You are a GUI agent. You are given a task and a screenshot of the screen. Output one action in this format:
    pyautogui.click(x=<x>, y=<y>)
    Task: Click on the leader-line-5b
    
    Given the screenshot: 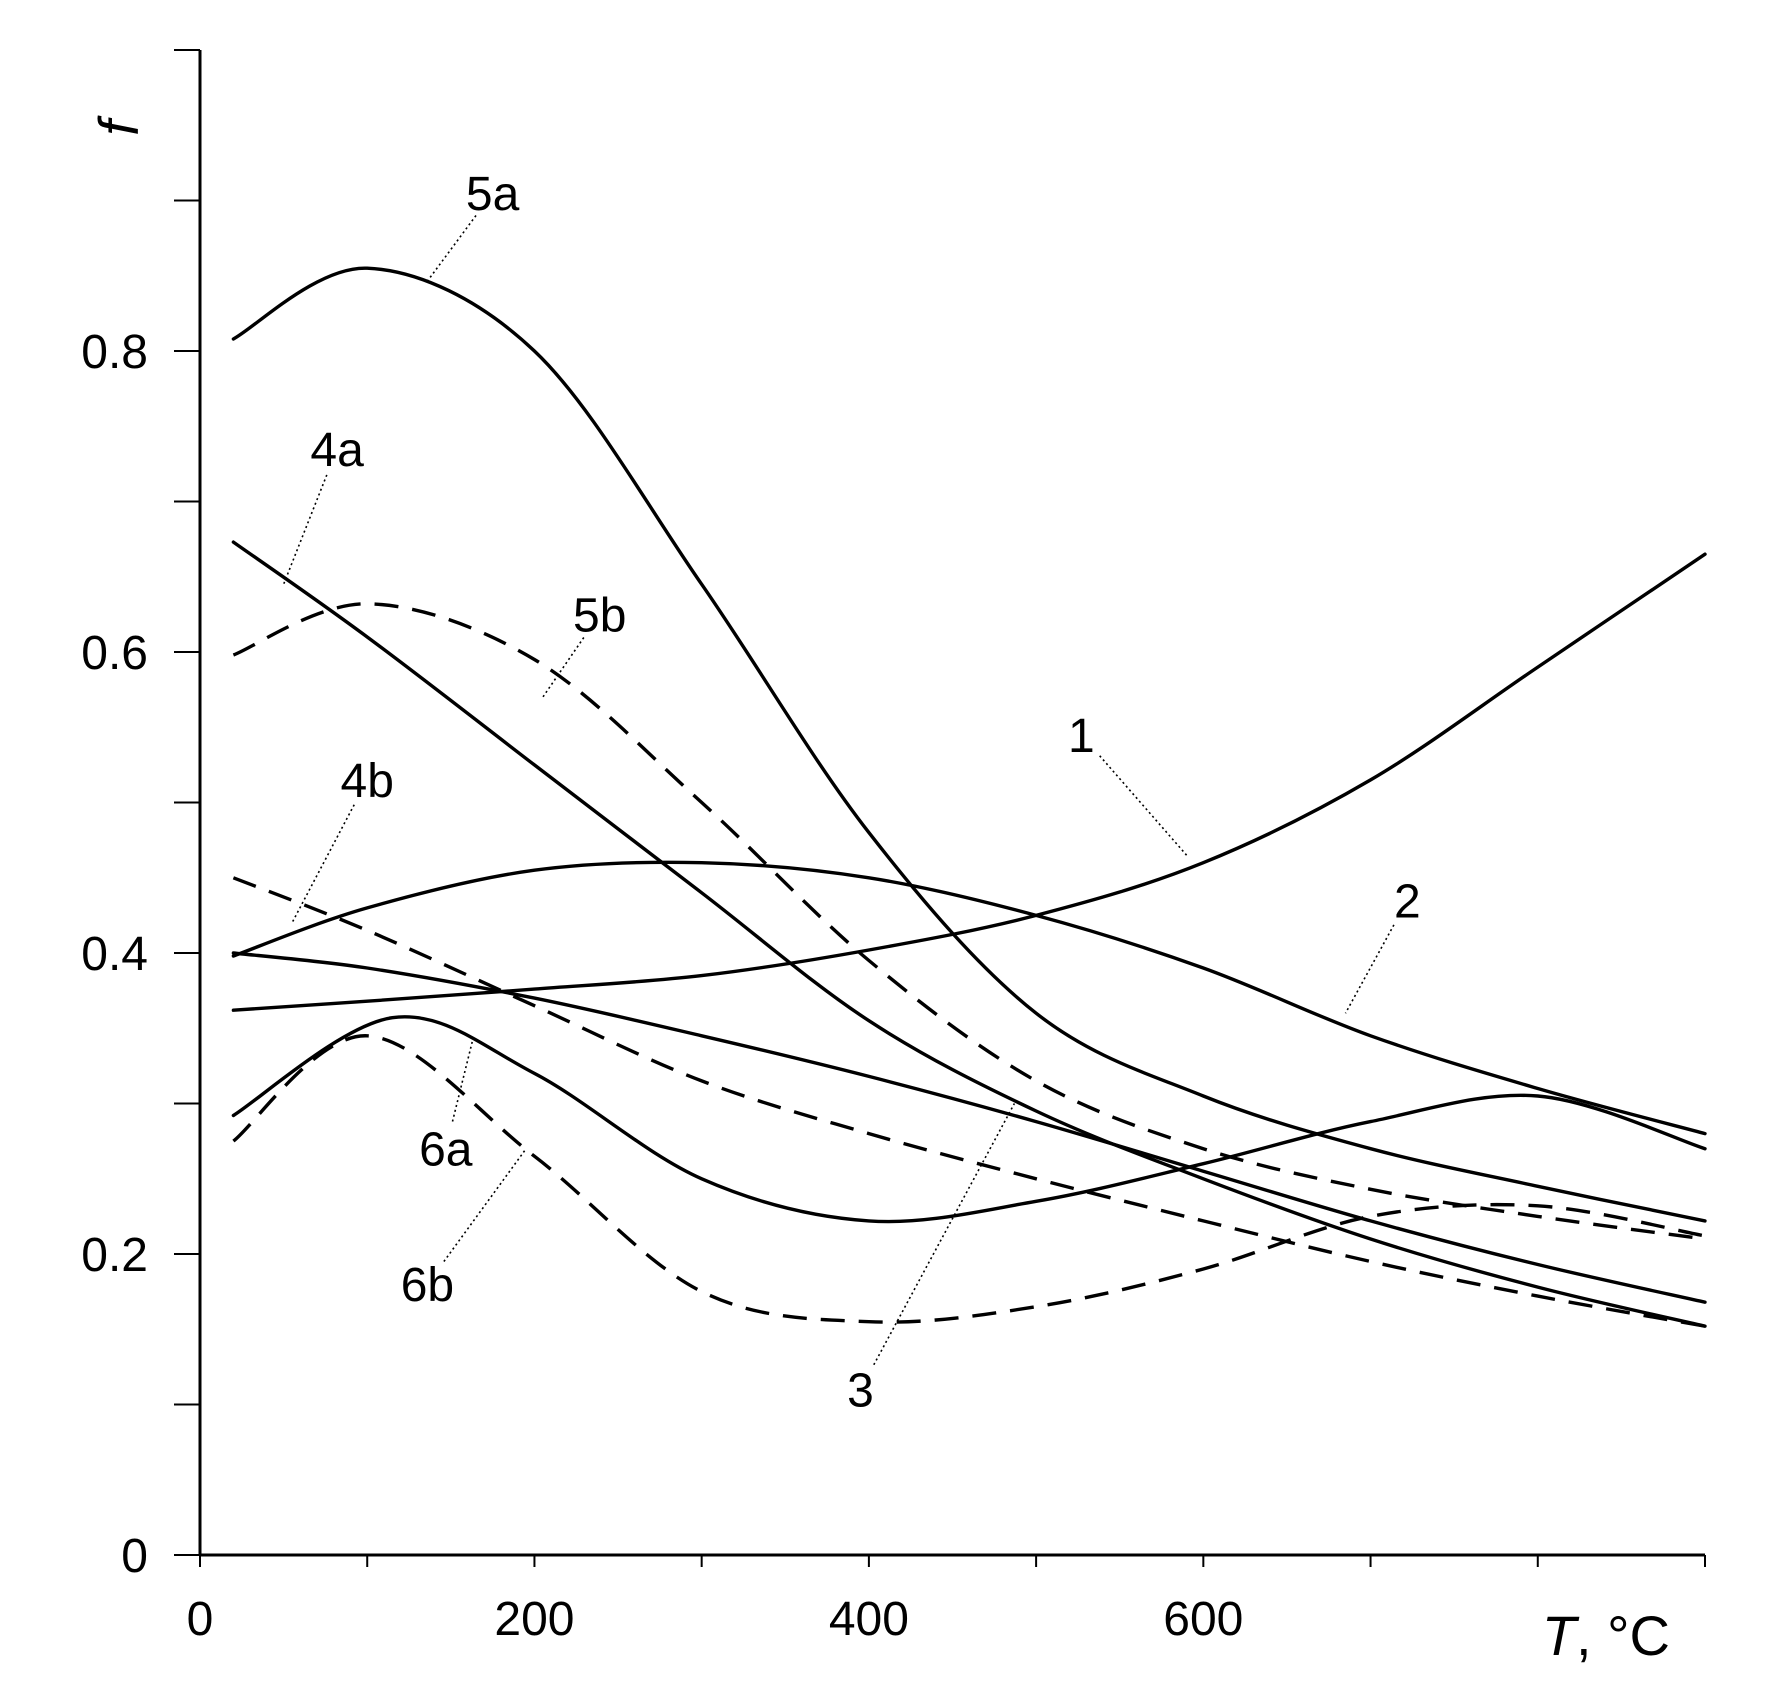 What is the action you would take?
    pyautogui.click(x=563, y=667)
    